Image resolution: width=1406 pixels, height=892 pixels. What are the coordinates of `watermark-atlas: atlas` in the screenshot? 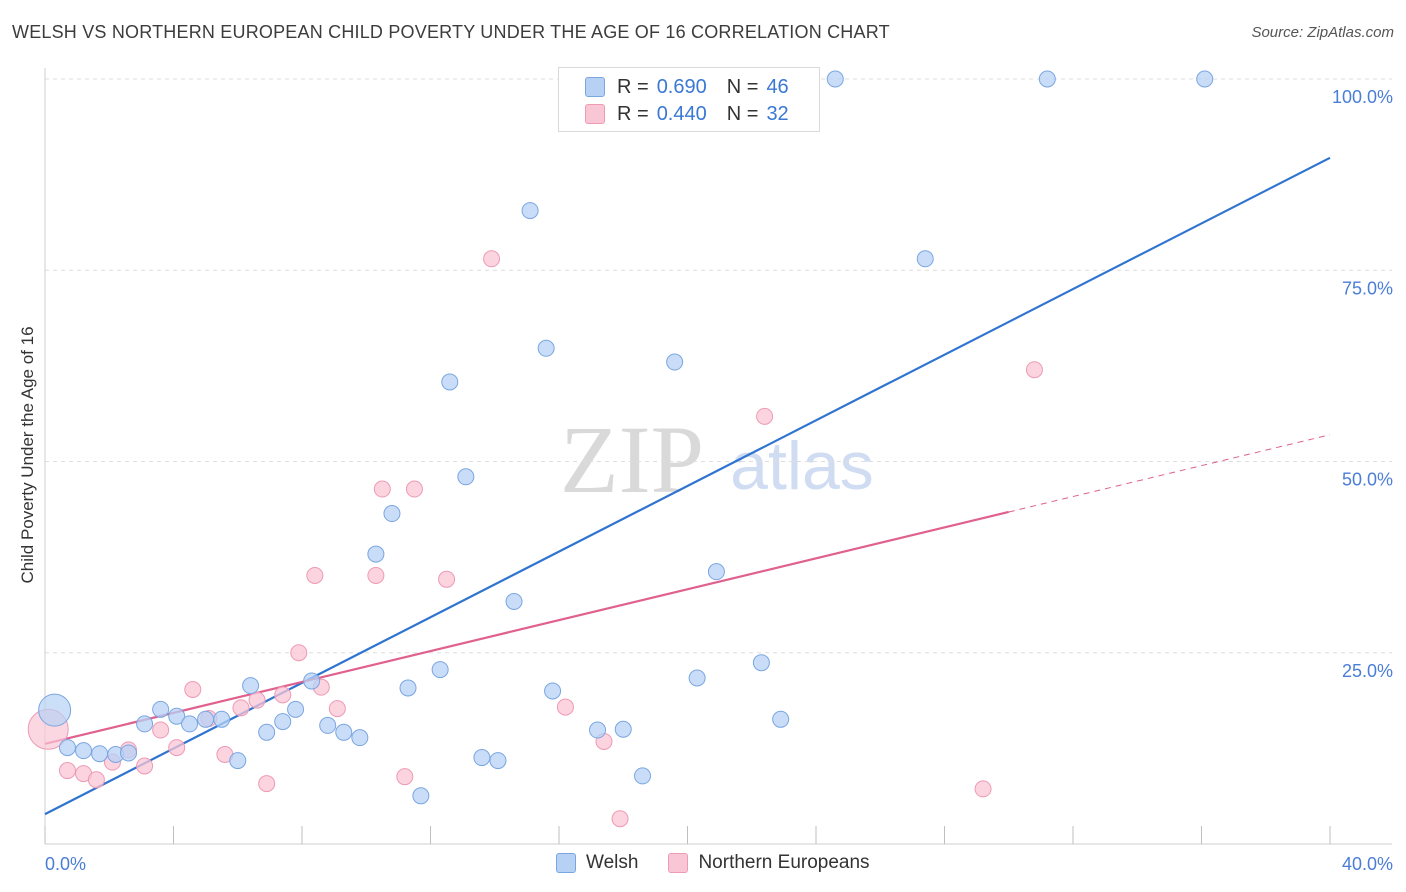 It's located at (802, 466).